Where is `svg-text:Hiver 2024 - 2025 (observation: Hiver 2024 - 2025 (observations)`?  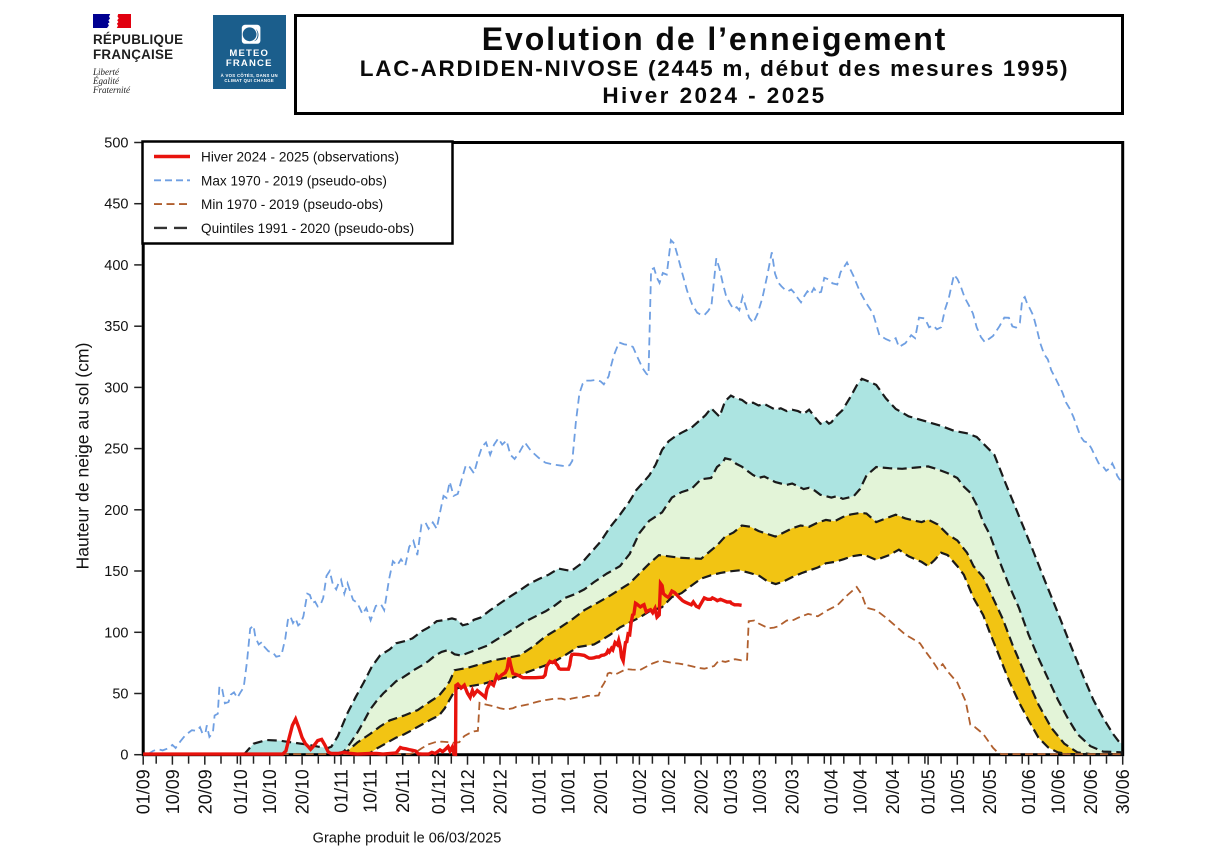 svg-text:Hiver 2024 - 2025 (observation: Hiver 2024 - 2025 (observations) is located at coordinates (300, 157).